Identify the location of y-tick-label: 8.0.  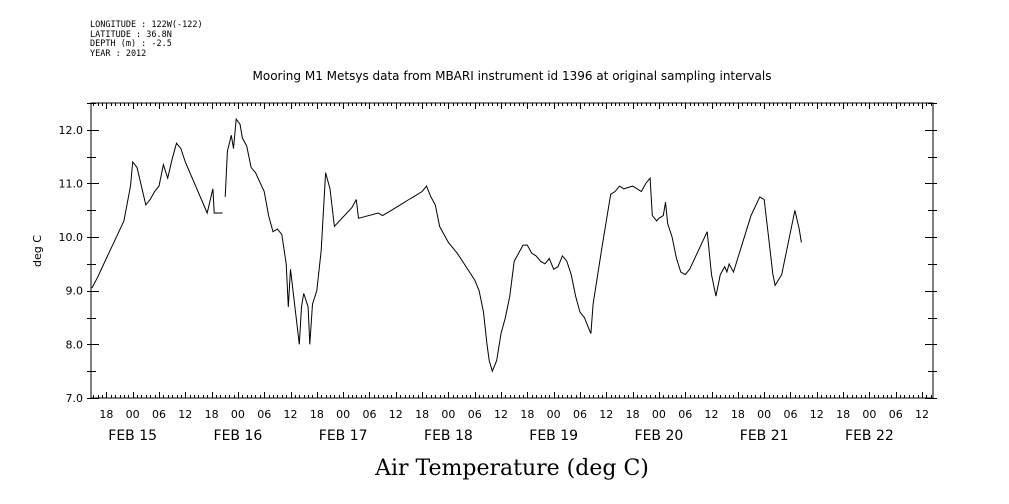
(75, 344).